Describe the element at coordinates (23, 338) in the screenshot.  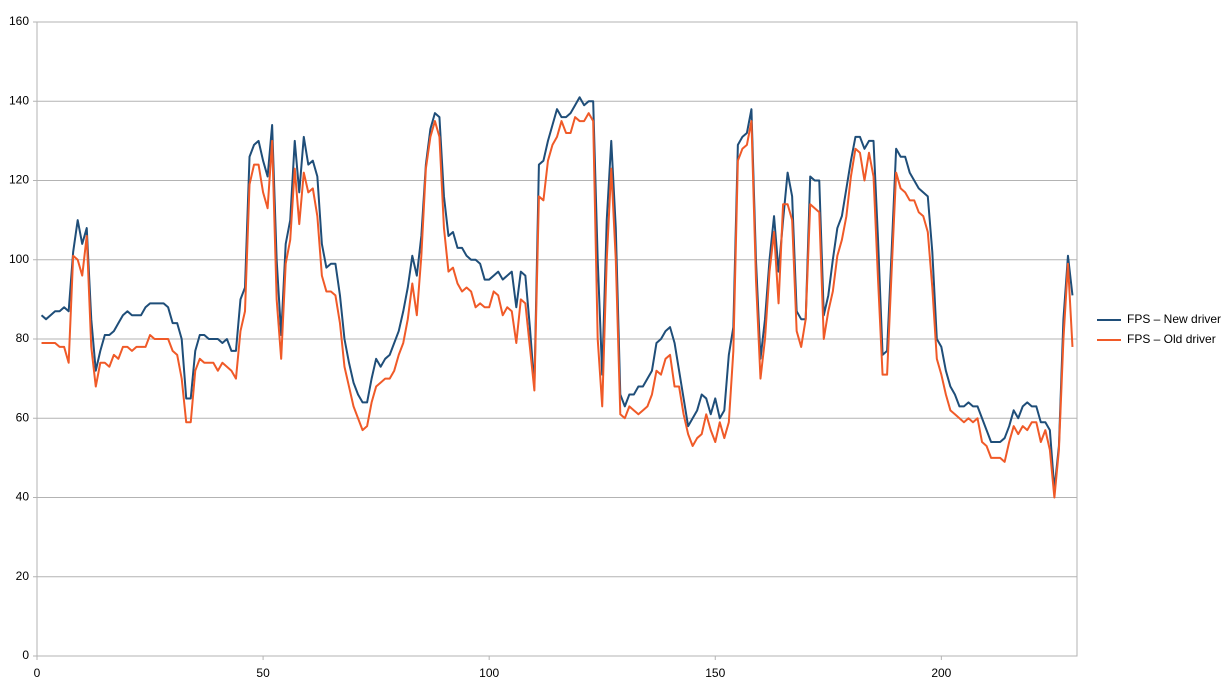
I see `y-tick-label: 80` at that location.